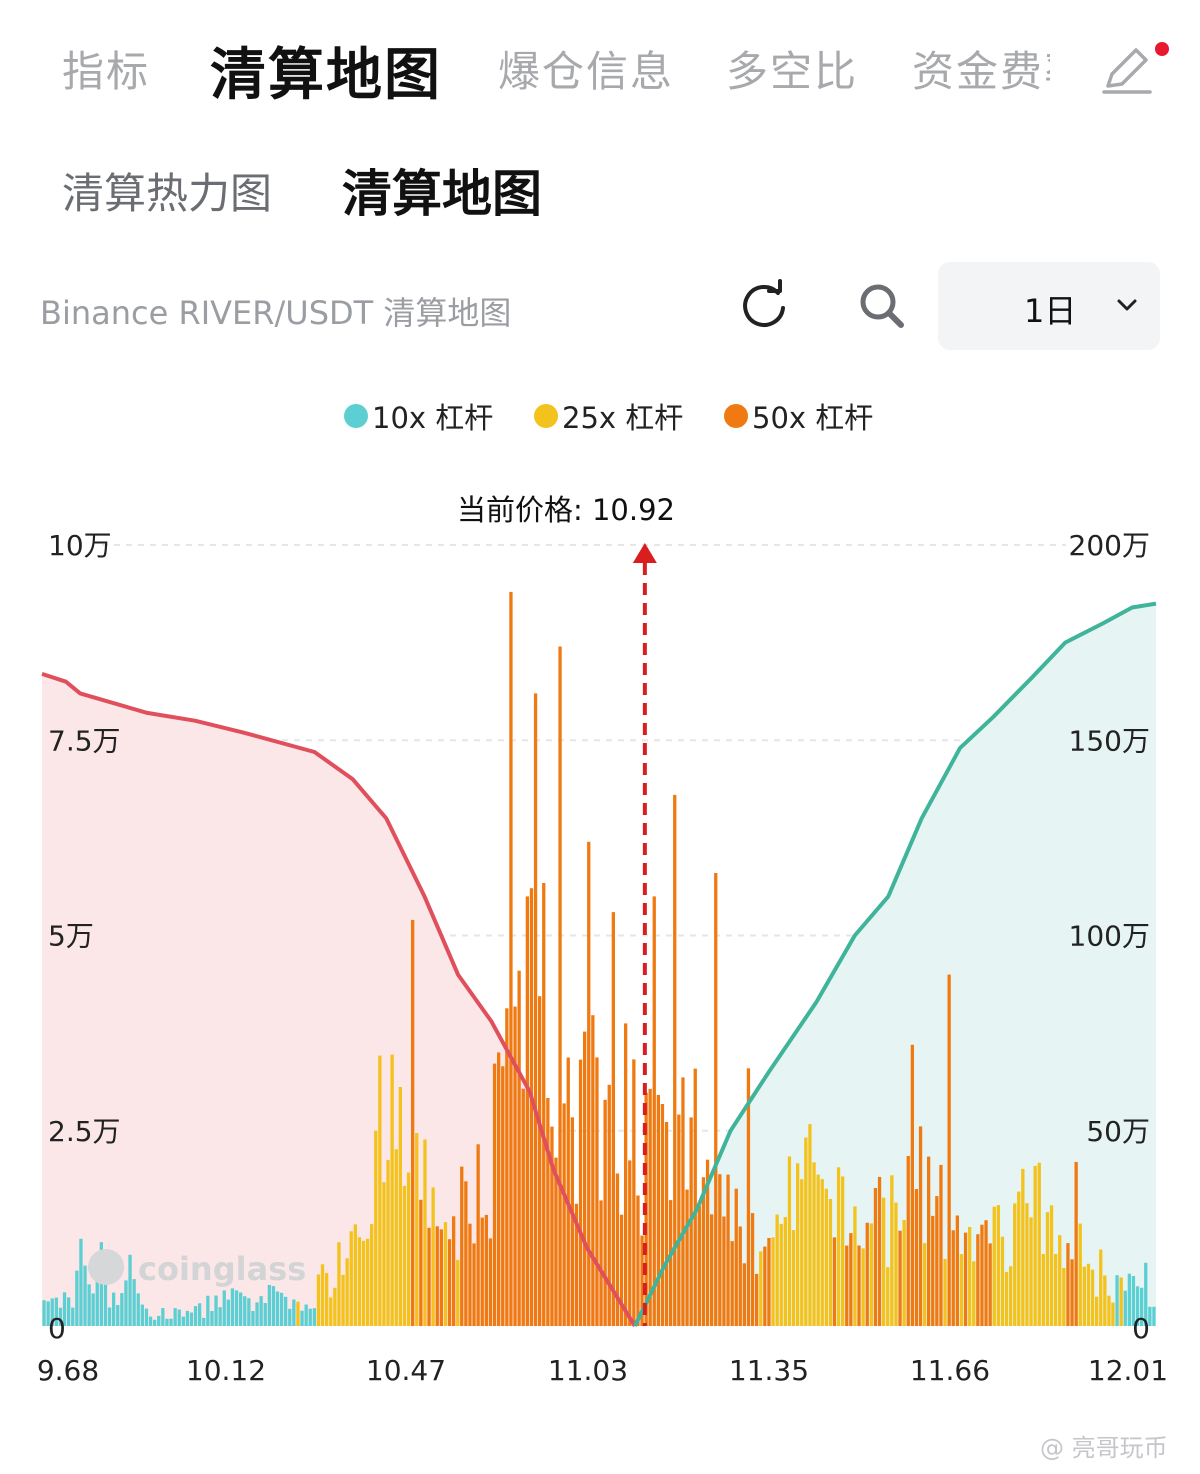 The width and height of the screenshot is (1200, 1474). What do you see at coordinates (586, 71) in the screenshot?
I see `tab-liquidation-info: 爆仓信息` at bounding box center [586, 71].